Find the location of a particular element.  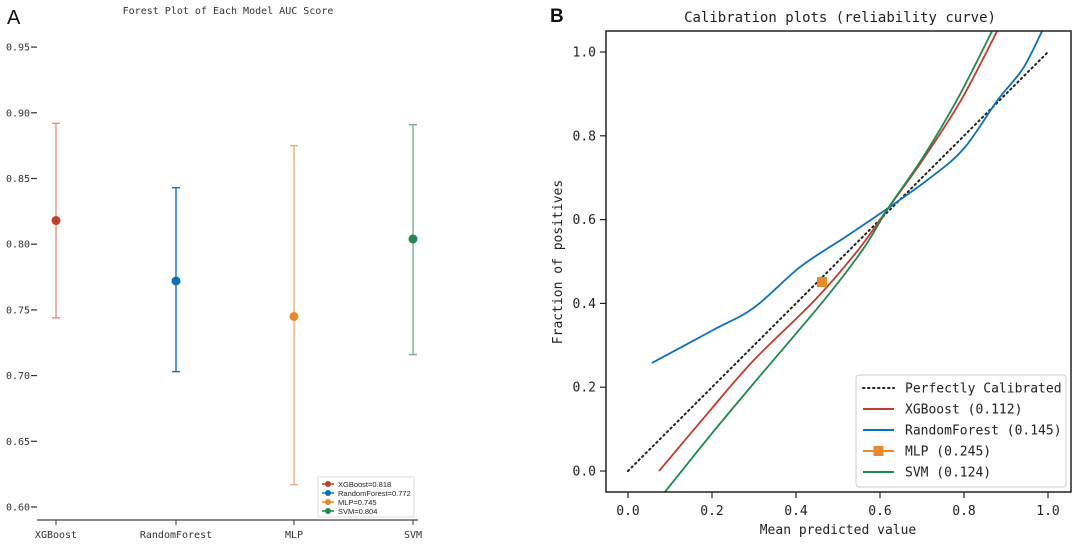

forest-x-tick-label: RandomForest is located at coordinates (176, 535).